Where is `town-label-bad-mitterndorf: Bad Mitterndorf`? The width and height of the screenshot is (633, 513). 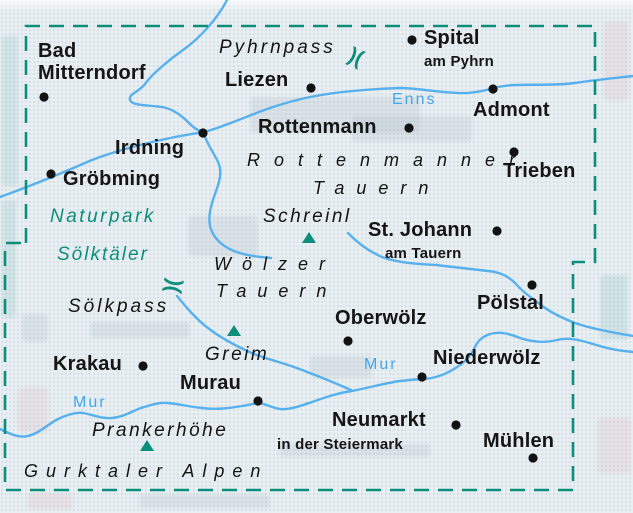
town-label-bad-mitterndorf: Bad Mitterndorf is located at coordinates (92, 62).